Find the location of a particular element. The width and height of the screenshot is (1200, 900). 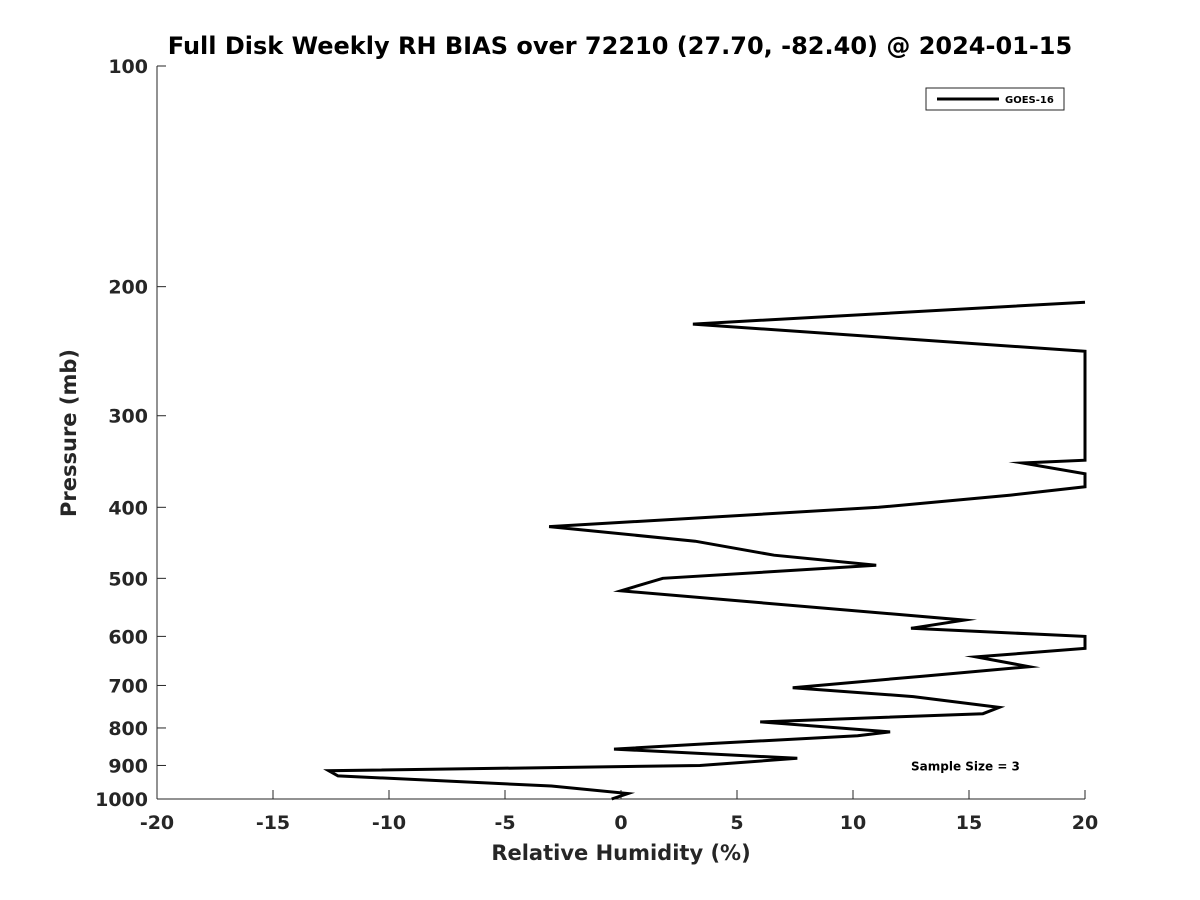

y-tick-label: 900 is located at coordinates (128, 766).